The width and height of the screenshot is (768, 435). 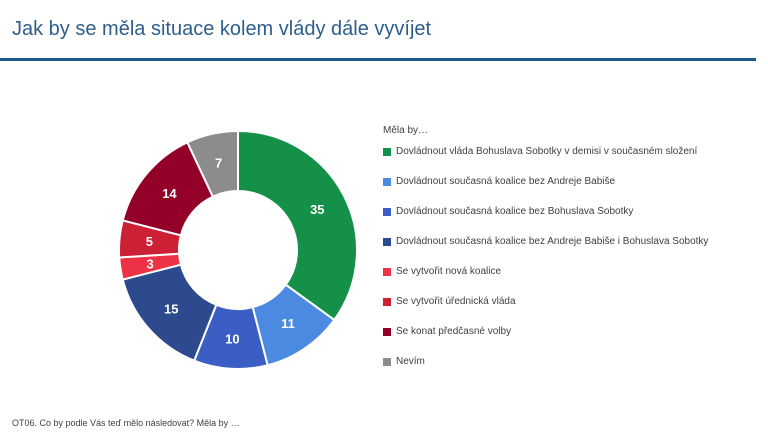 What do you see at coordinates (545, 272) in the screenshot?
I see `legend-item: Se vytvořit nová koalice` at bounding box center [545, 272].